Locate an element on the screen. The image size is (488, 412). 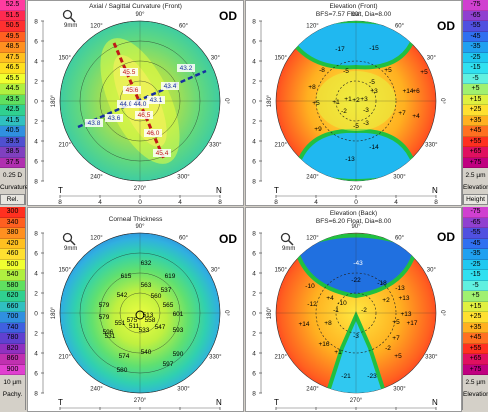
scale-type-label: Elevation is located at coordinates (475, 394).